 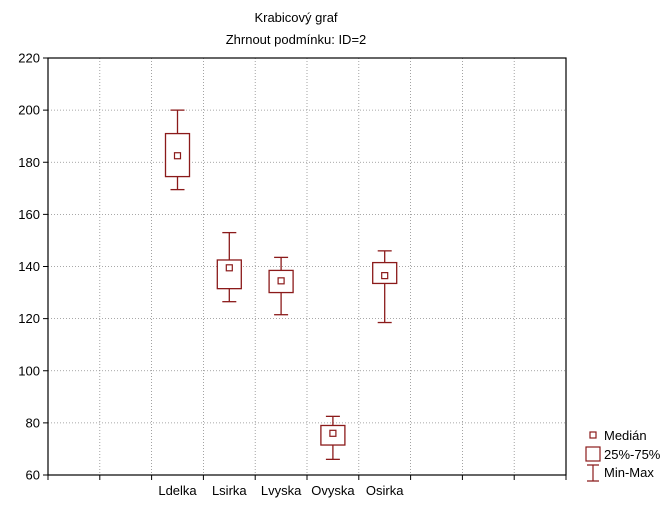 What do you see at coordinates (632, 454) in the screenshot?
I see `legend-label-box: 25%-75%` at bounding box center [632, 454].